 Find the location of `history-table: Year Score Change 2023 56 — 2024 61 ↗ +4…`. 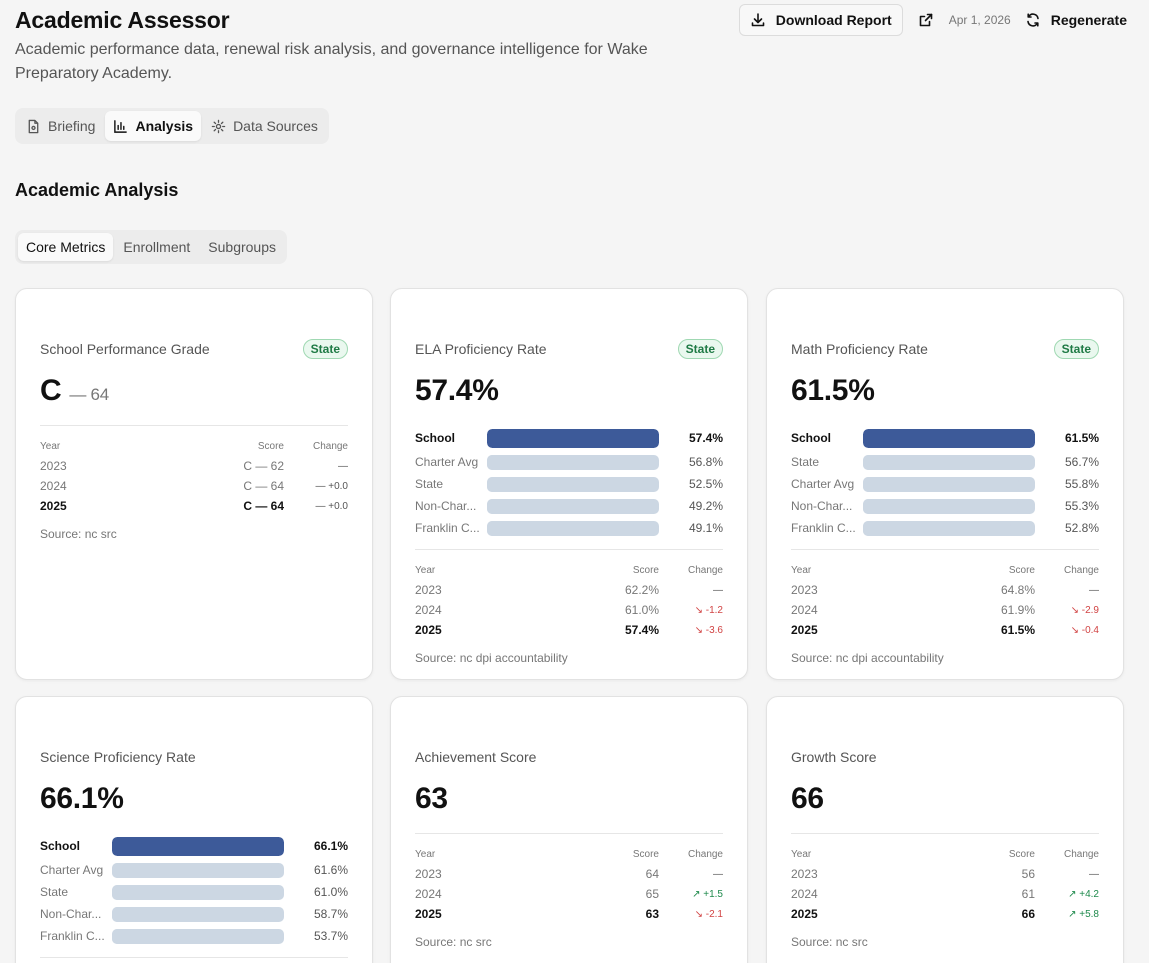

history-table: Year Score Change 2023 56 — 2024 61 ↗ +4… is located at coordinates (945, 878).